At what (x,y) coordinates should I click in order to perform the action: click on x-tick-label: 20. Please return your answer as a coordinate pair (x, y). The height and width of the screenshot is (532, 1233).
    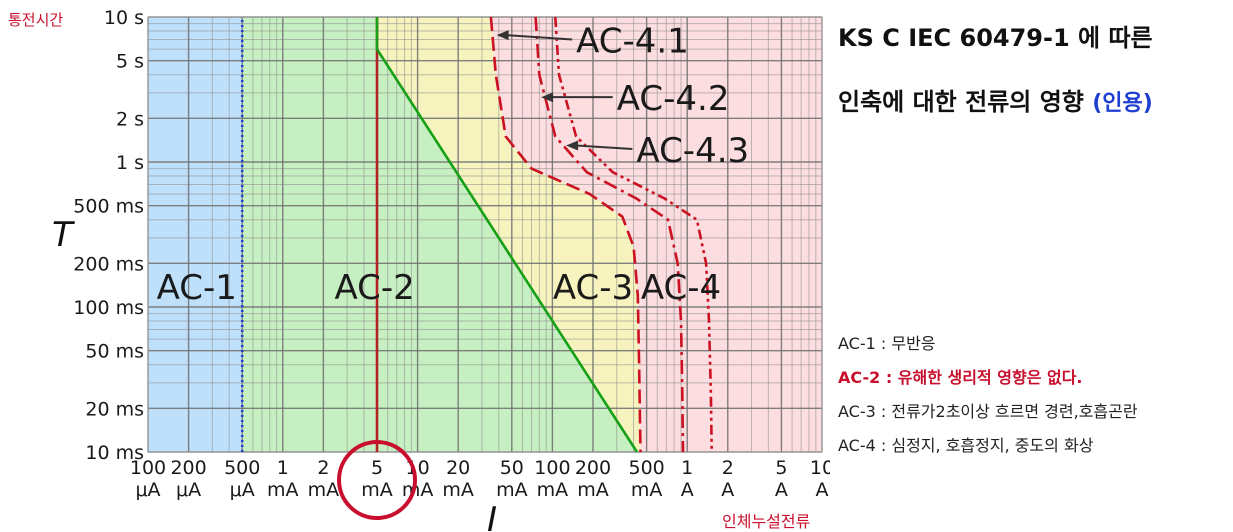
    Looking at the image, I should click on (458, 468).